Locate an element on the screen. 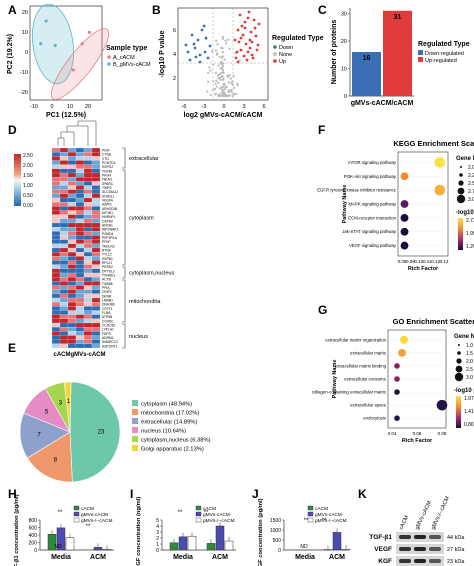 Image resolution: width=474 pixels, height=566 pixels. enrich-x-tick: 0.04 is located at coordinates (392, 433).